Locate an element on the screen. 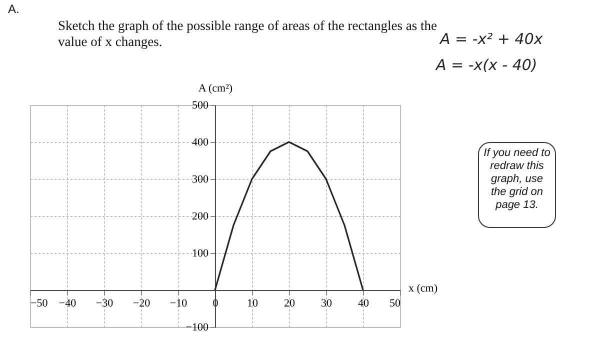  x-tick-label: 40 is located at coordinates (364, 304).